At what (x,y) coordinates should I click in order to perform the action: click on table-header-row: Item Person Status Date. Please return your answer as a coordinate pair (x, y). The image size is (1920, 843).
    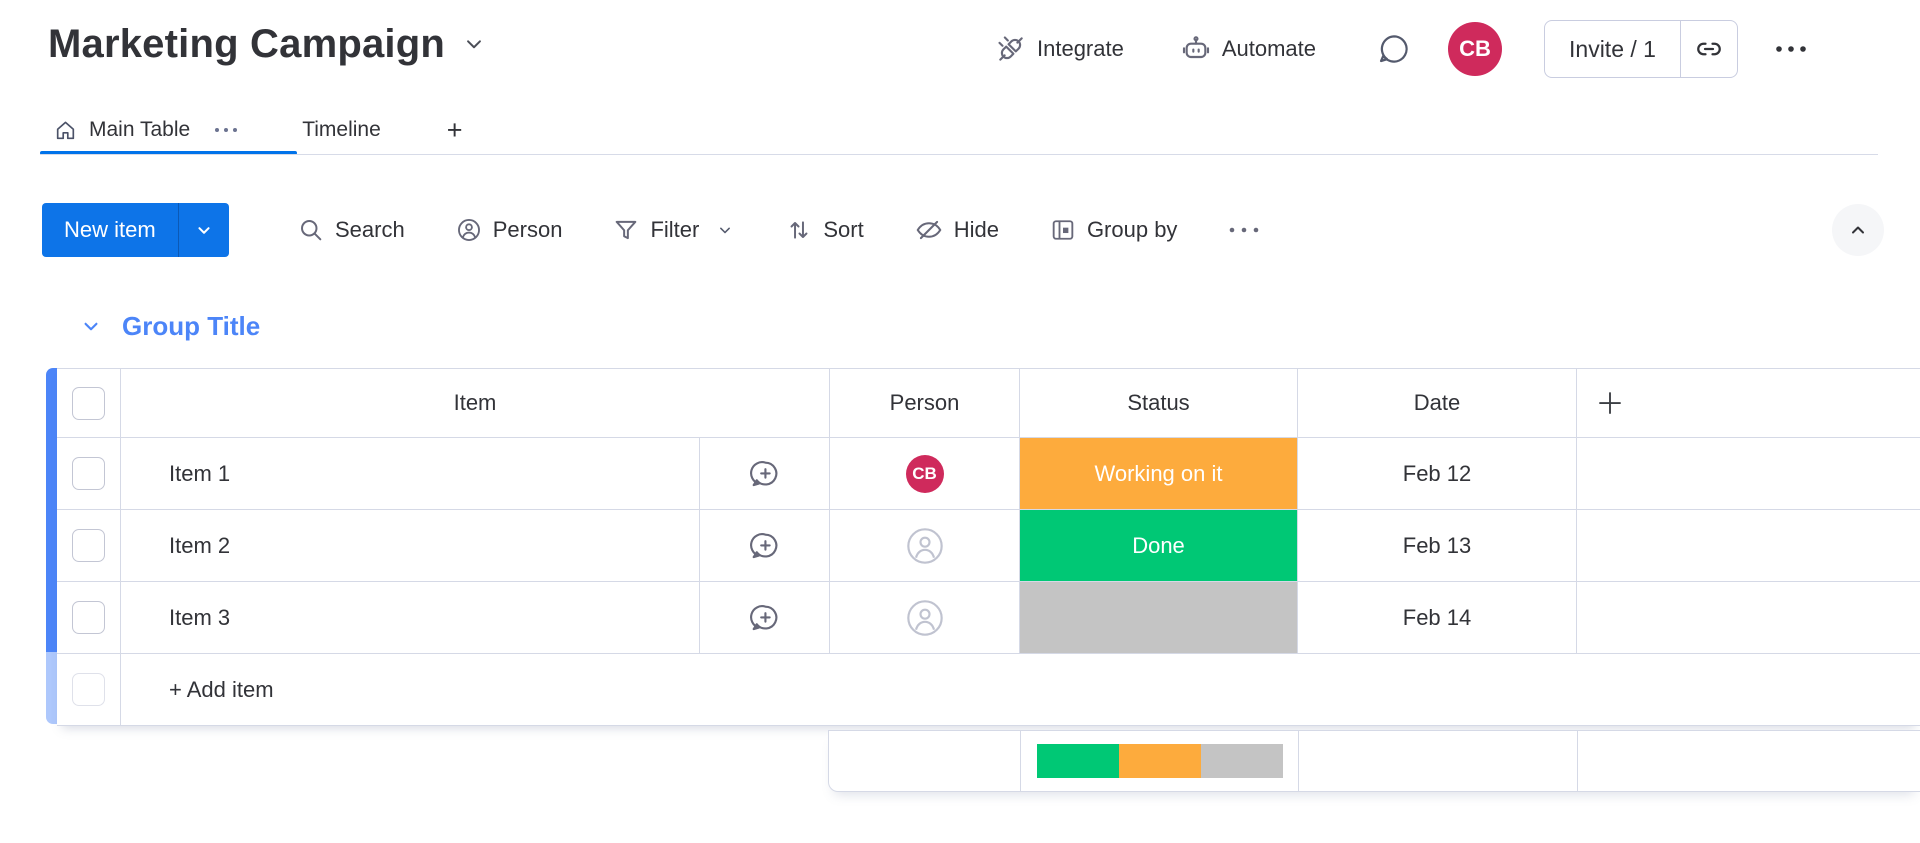
    Looking at the image, I should click on (988, 403).